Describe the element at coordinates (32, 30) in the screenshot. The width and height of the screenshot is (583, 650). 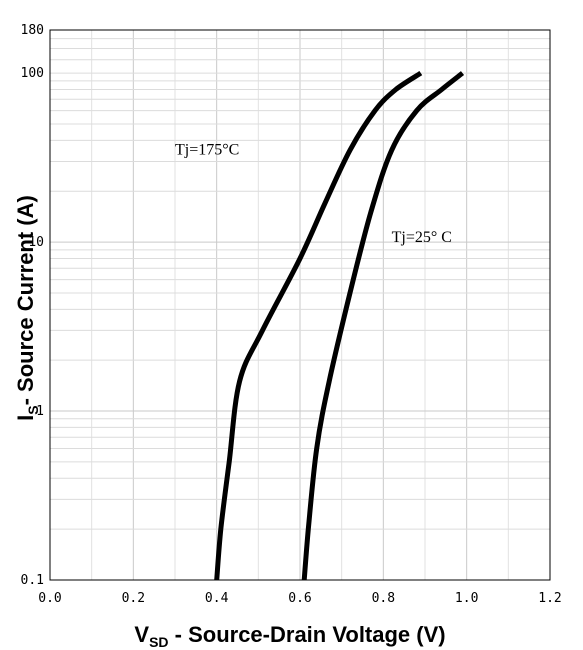
I see `y-tick-label: 180` at that location.